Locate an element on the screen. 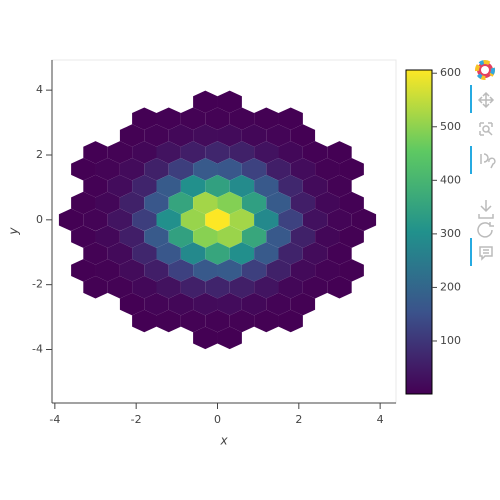 Image resolution: width=500 pixels, height=500 pixels. hover-tool is located at coordinates (486, 253).